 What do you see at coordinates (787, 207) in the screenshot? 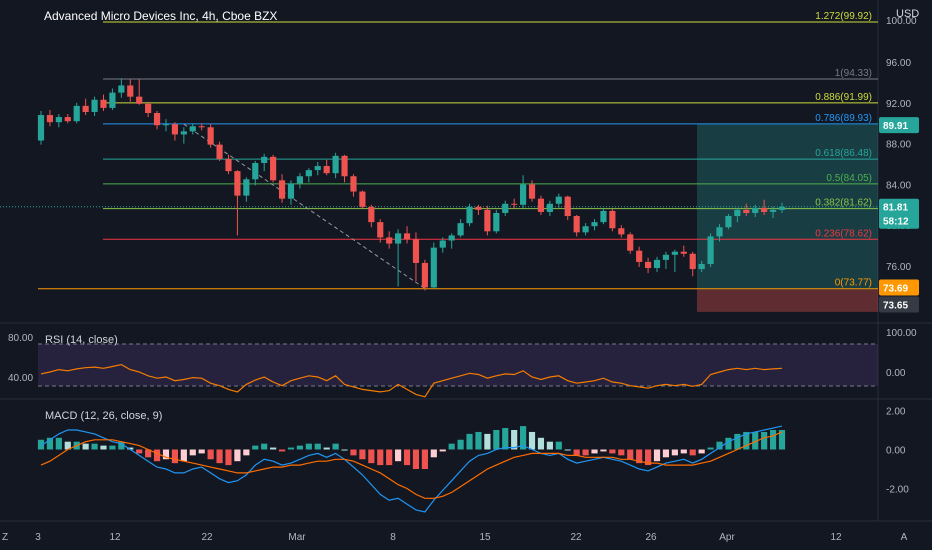
I see `position-target-zone` at bounding box center [787, 207].